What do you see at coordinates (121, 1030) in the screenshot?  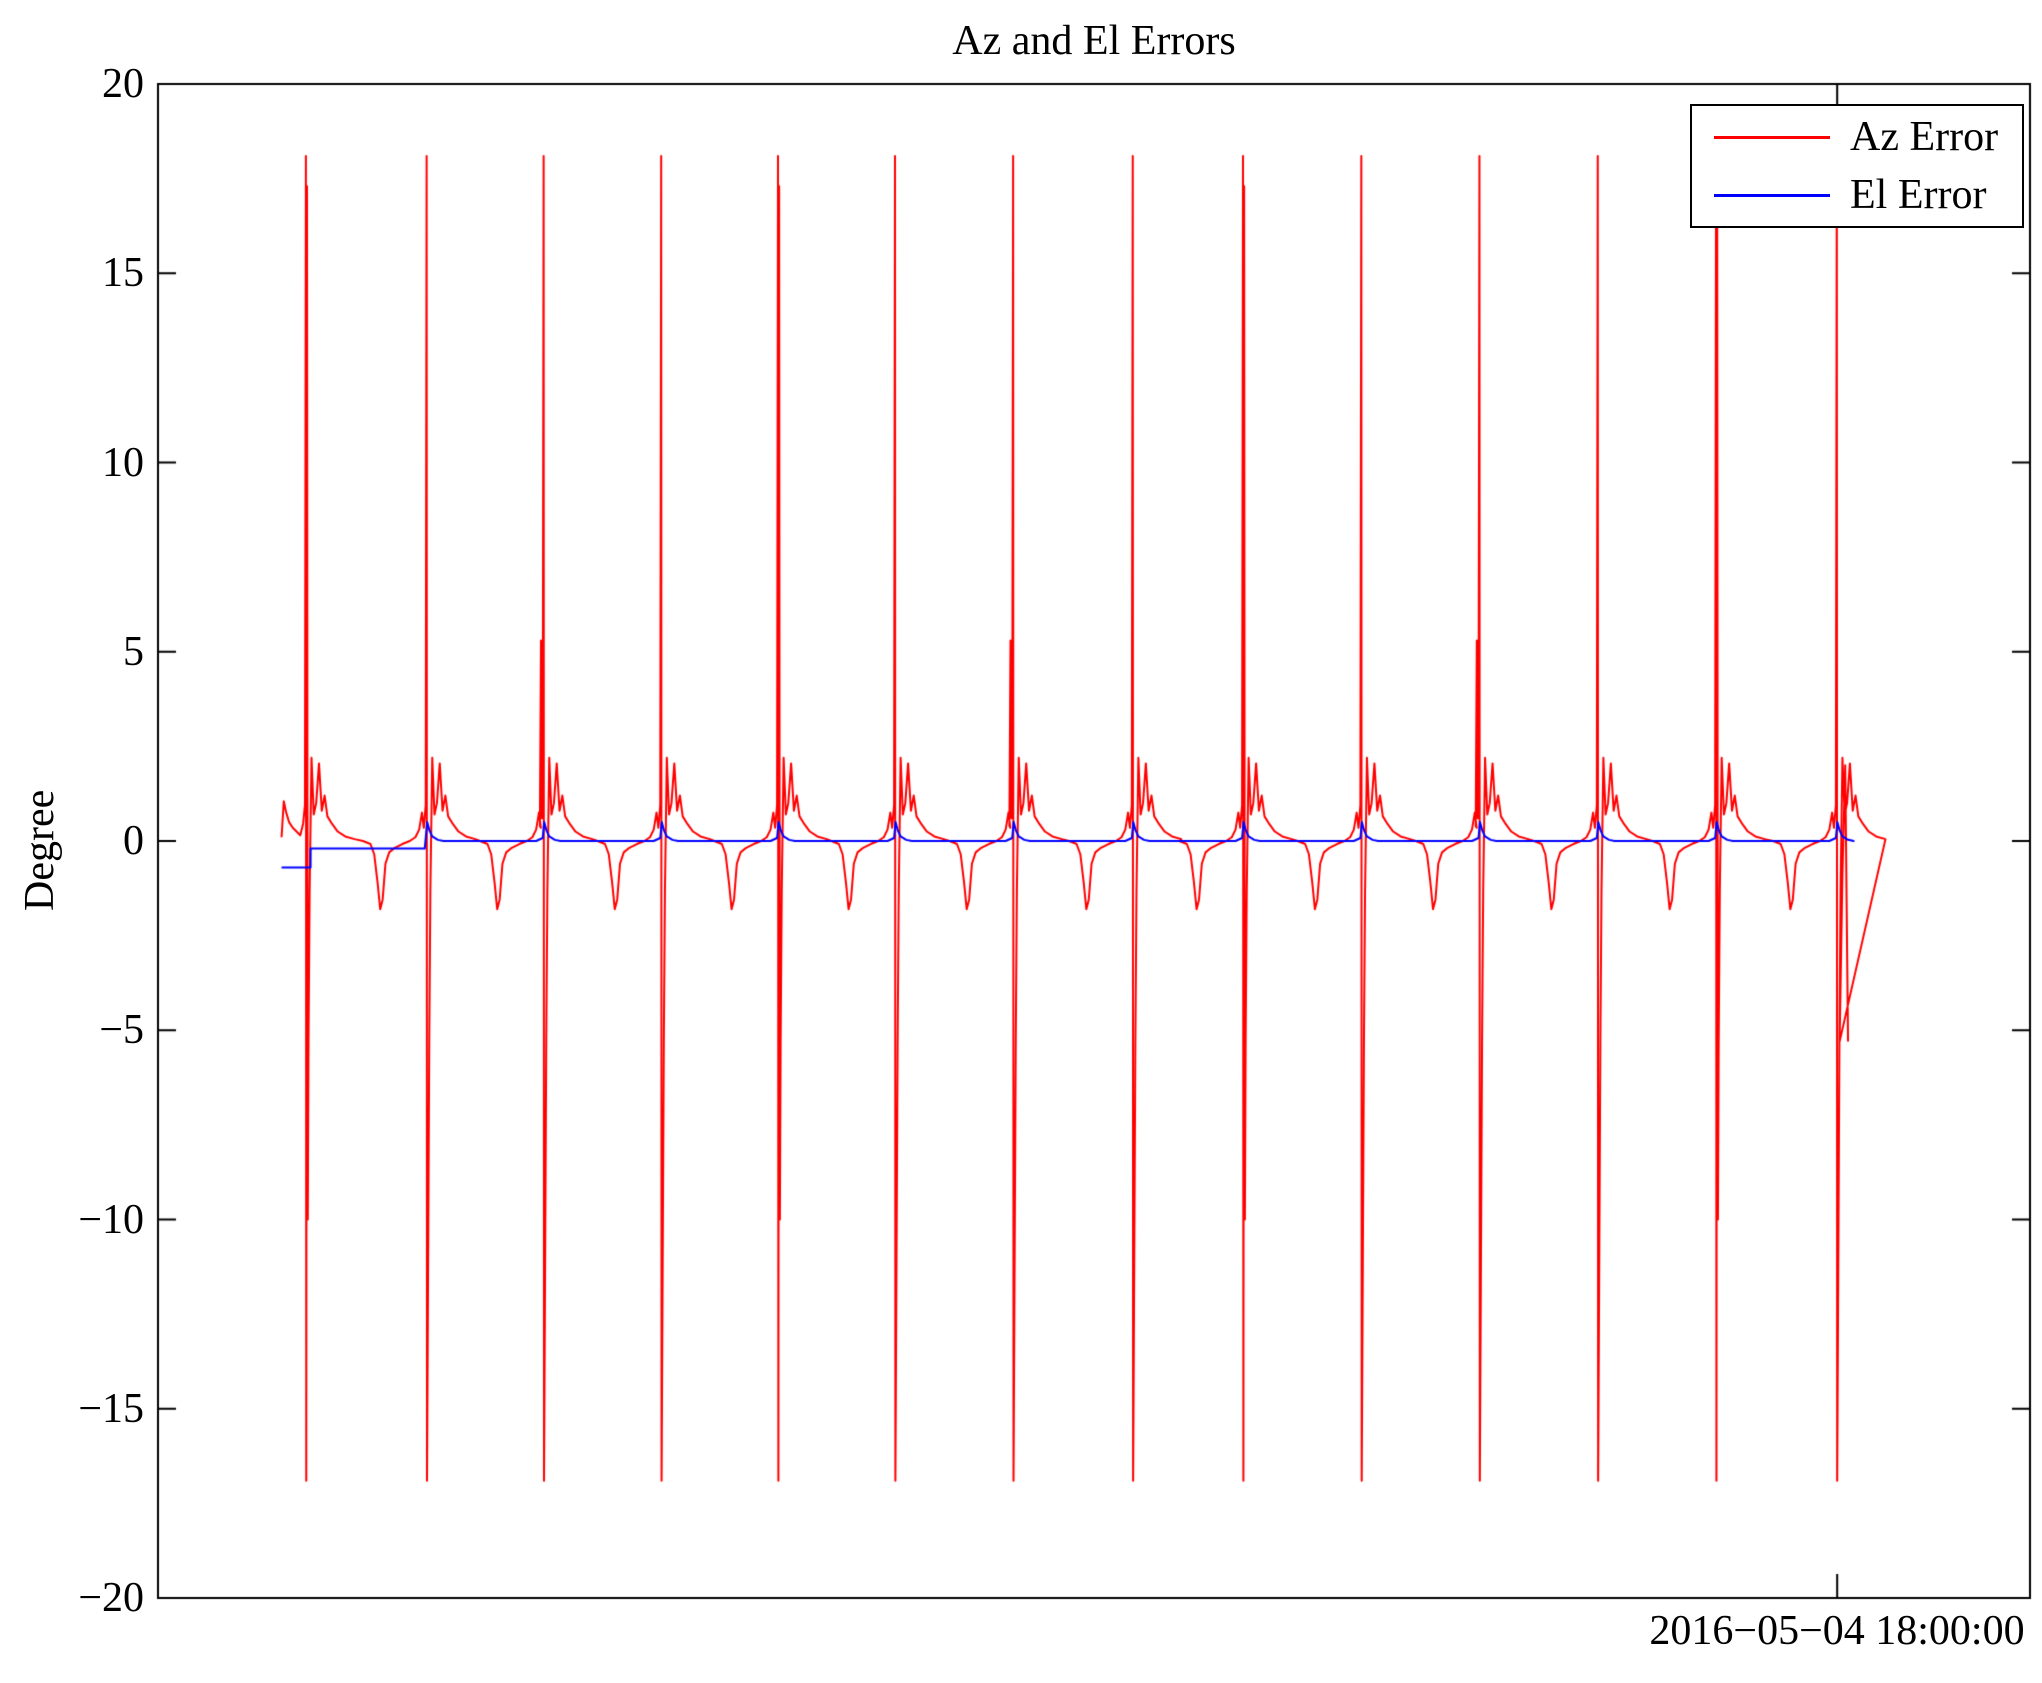 I see `y-tick-label: −5` at bounding box center [121, 1030].